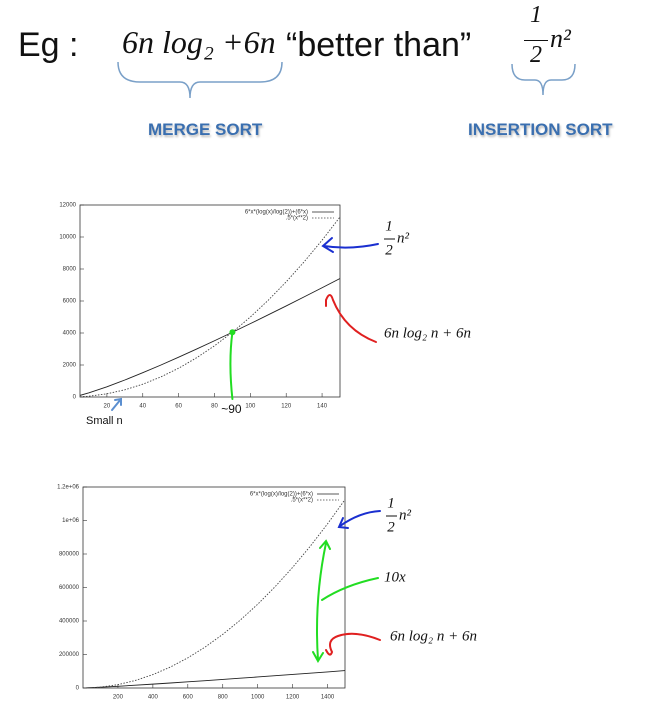 Image resolution: width=668 pixels, height=716 pixels. I want to click on x-tick-label: 120, so click(286, 407).